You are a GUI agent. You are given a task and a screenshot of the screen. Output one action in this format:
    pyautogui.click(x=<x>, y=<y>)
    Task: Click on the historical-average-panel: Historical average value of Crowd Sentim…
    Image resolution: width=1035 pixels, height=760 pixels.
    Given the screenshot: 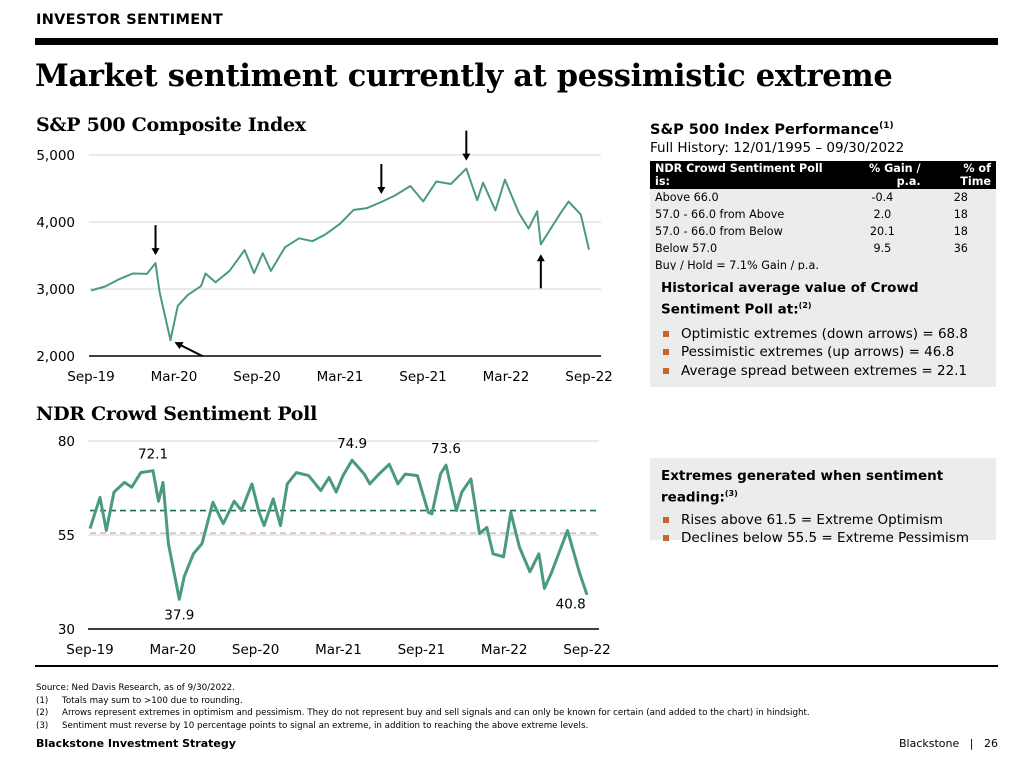 What is the action you would take?
    pyautogui.click(x=823, y=328)
    